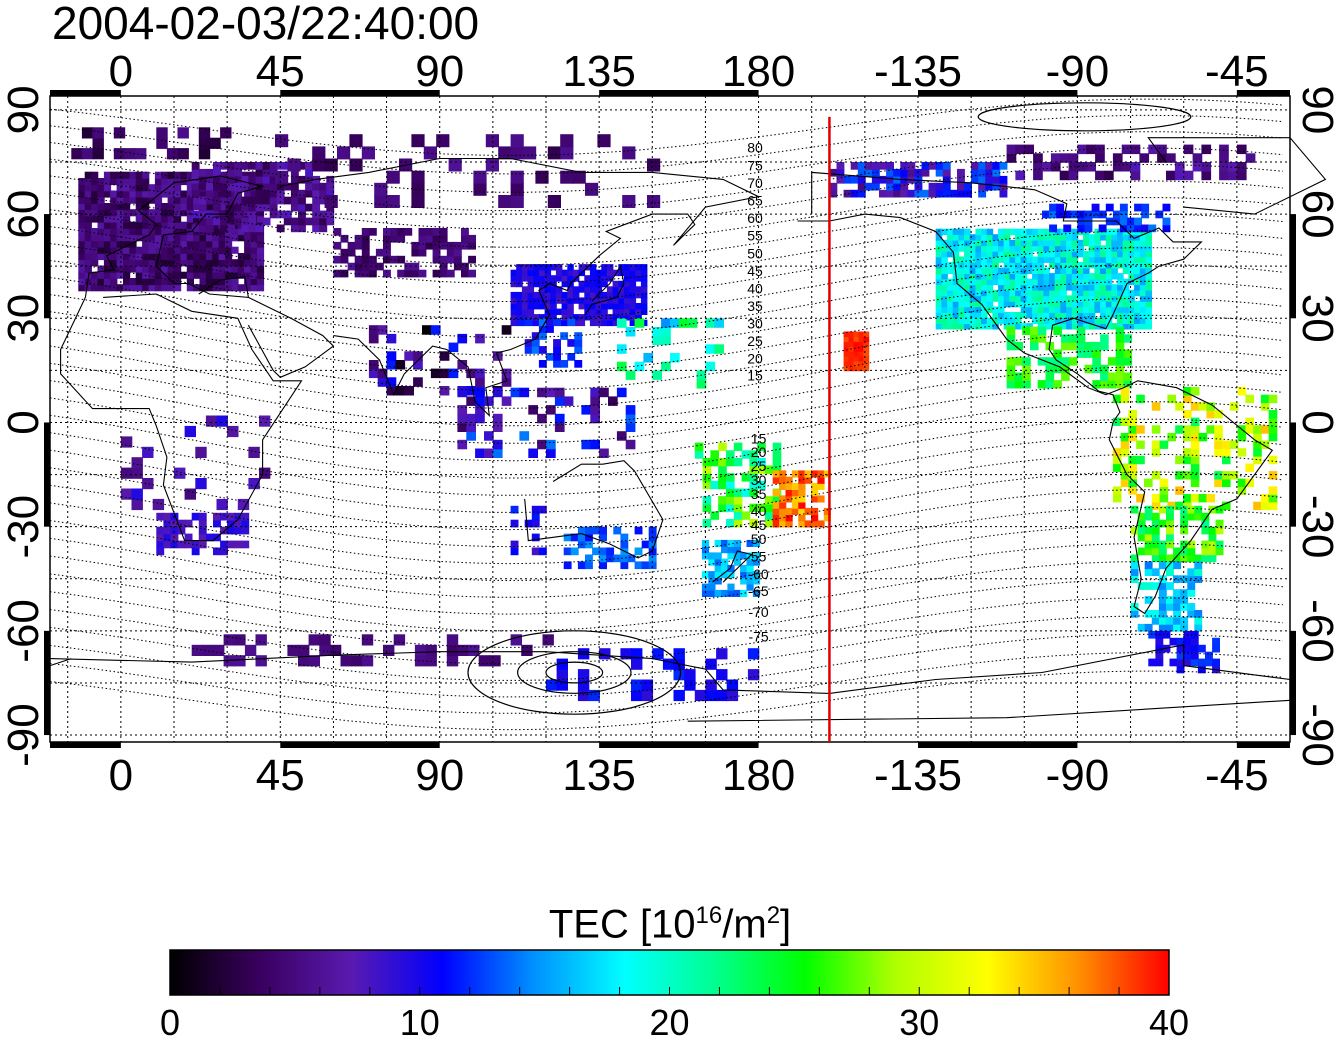  I want to click on frame-bar-top, so click(360, 93).